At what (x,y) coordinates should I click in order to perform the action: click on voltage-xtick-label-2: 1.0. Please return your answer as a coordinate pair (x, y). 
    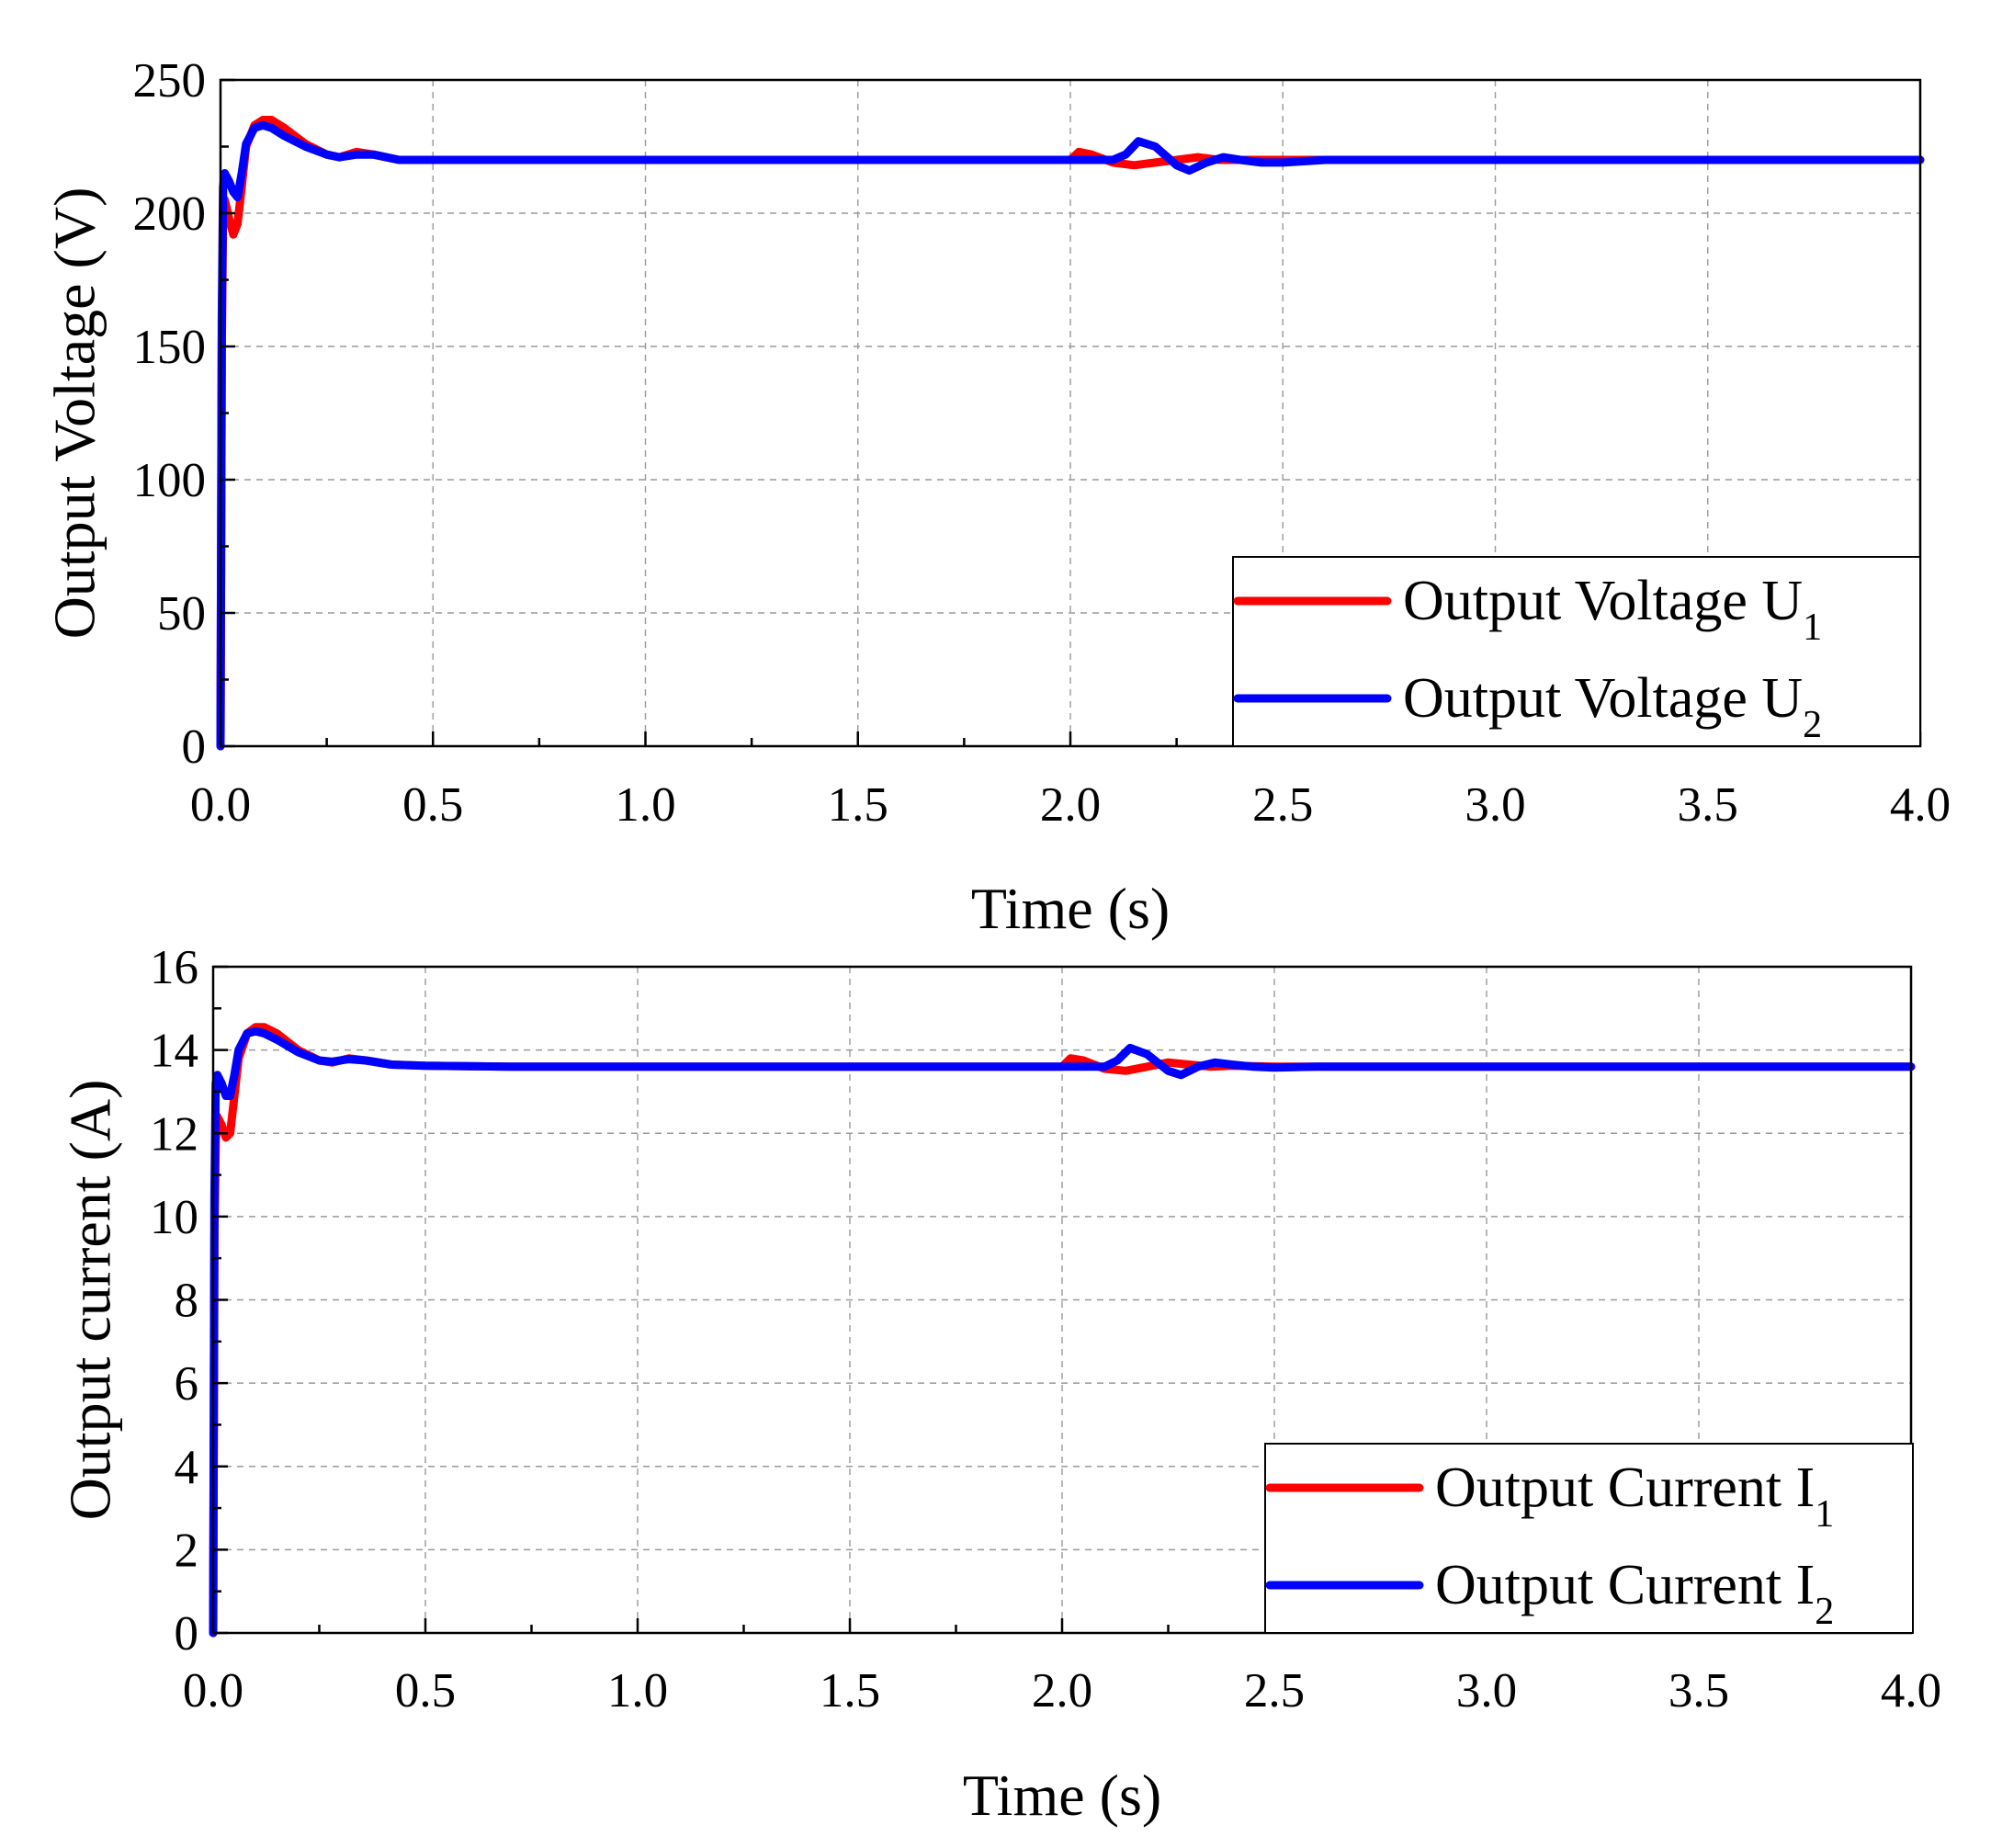
    Looking at the image, I should click on (645, 805).